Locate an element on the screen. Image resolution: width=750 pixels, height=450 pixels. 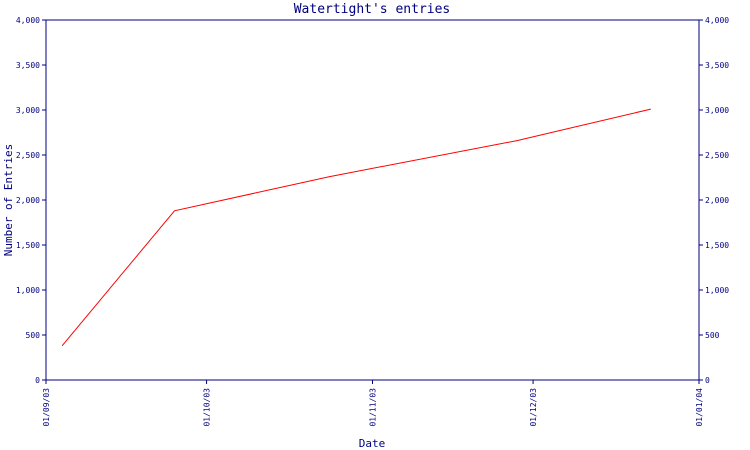
y-tick-label-left: 2,500 is located at coordinates (28, 155).